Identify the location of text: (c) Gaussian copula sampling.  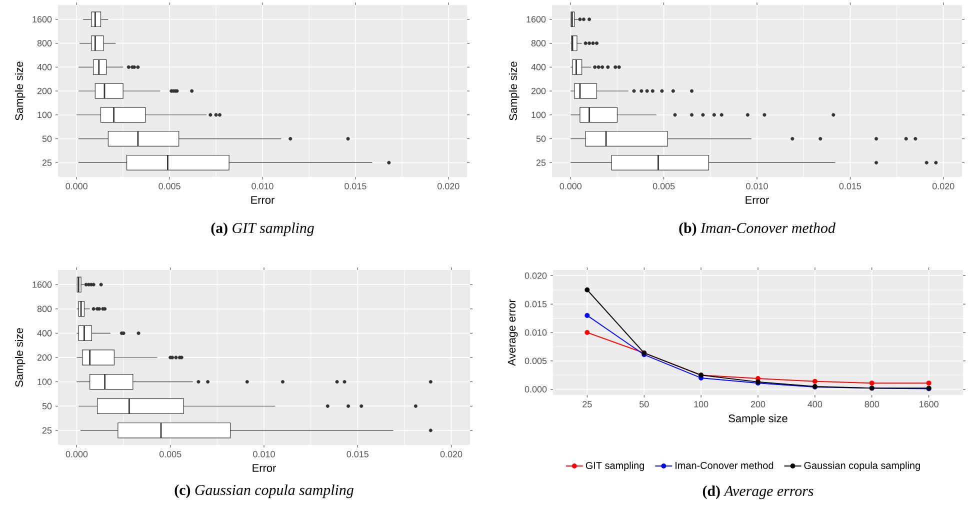
(264, 491).